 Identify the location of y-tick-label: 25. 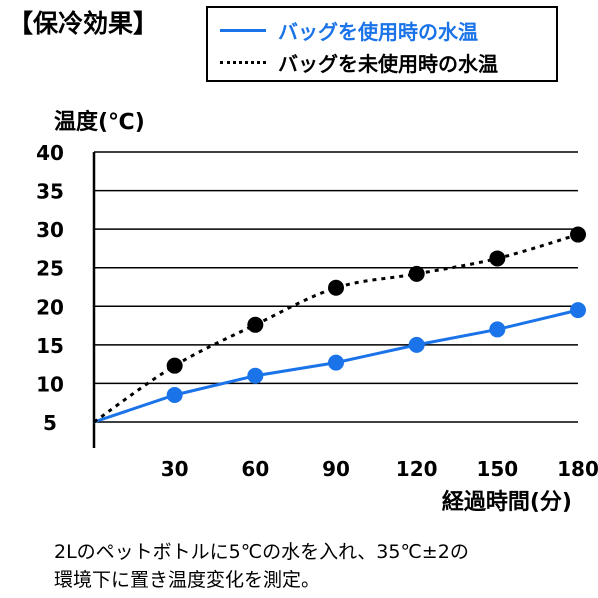
(50, 269).